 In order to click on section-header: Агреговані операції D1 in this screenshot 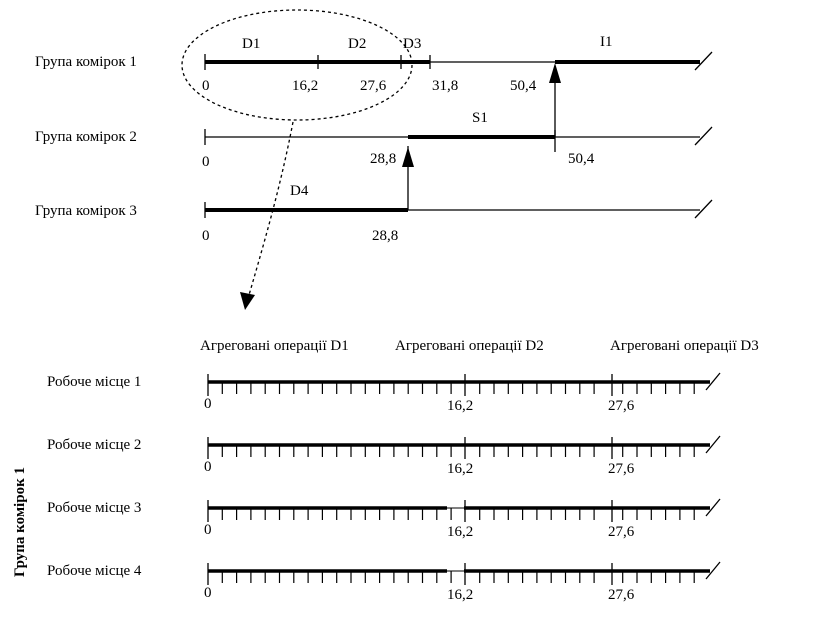, I will do `click(274, 346)`.